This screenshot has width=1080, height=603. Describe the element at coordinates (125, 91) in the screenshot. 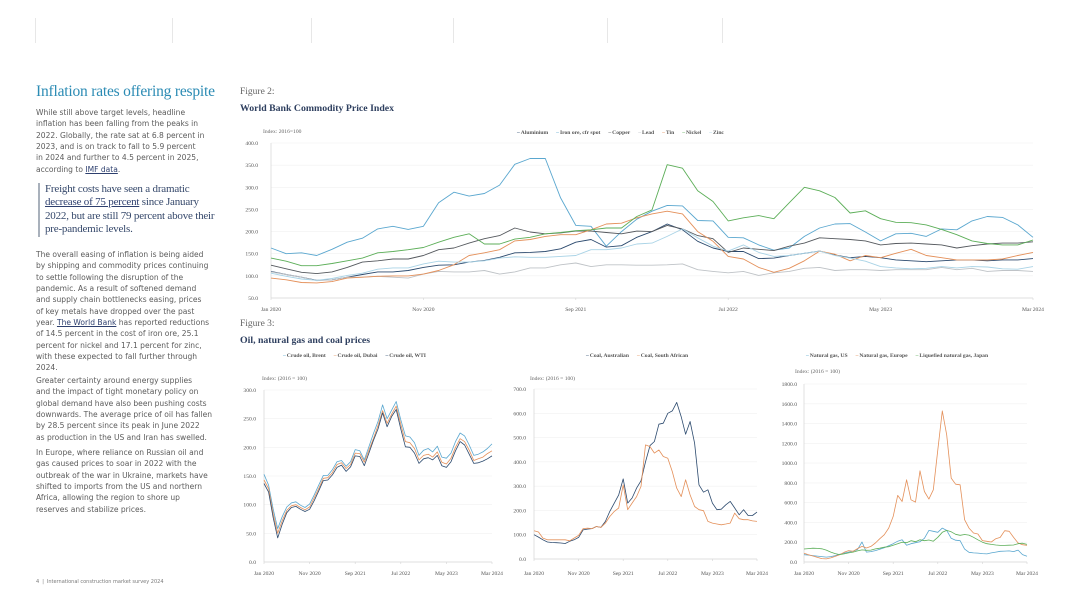

I see `article-title: Inflation rates offering respite` at that location.